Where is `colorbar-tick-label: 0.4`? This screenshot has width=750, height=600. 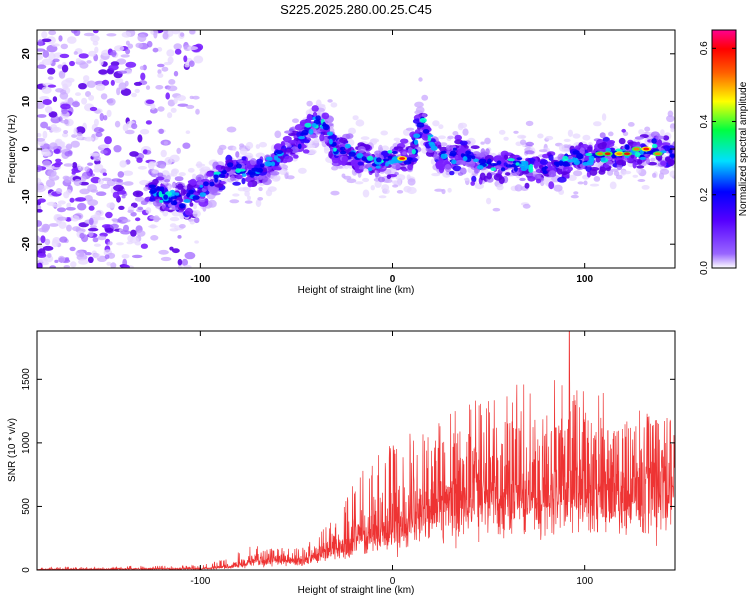 colorbar-tick-label: 0.4 is located at coordinates (704, 121).